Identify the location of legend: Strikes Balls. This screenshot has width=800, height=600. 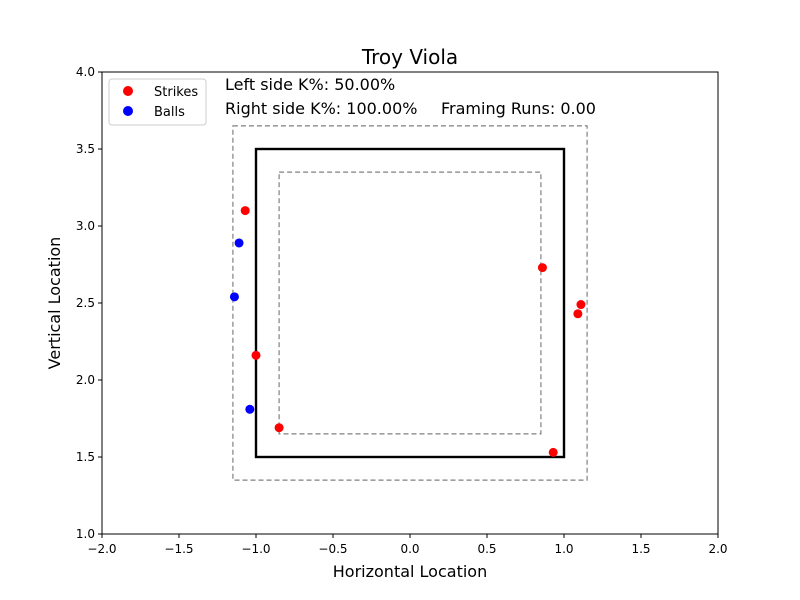
(157, 102).